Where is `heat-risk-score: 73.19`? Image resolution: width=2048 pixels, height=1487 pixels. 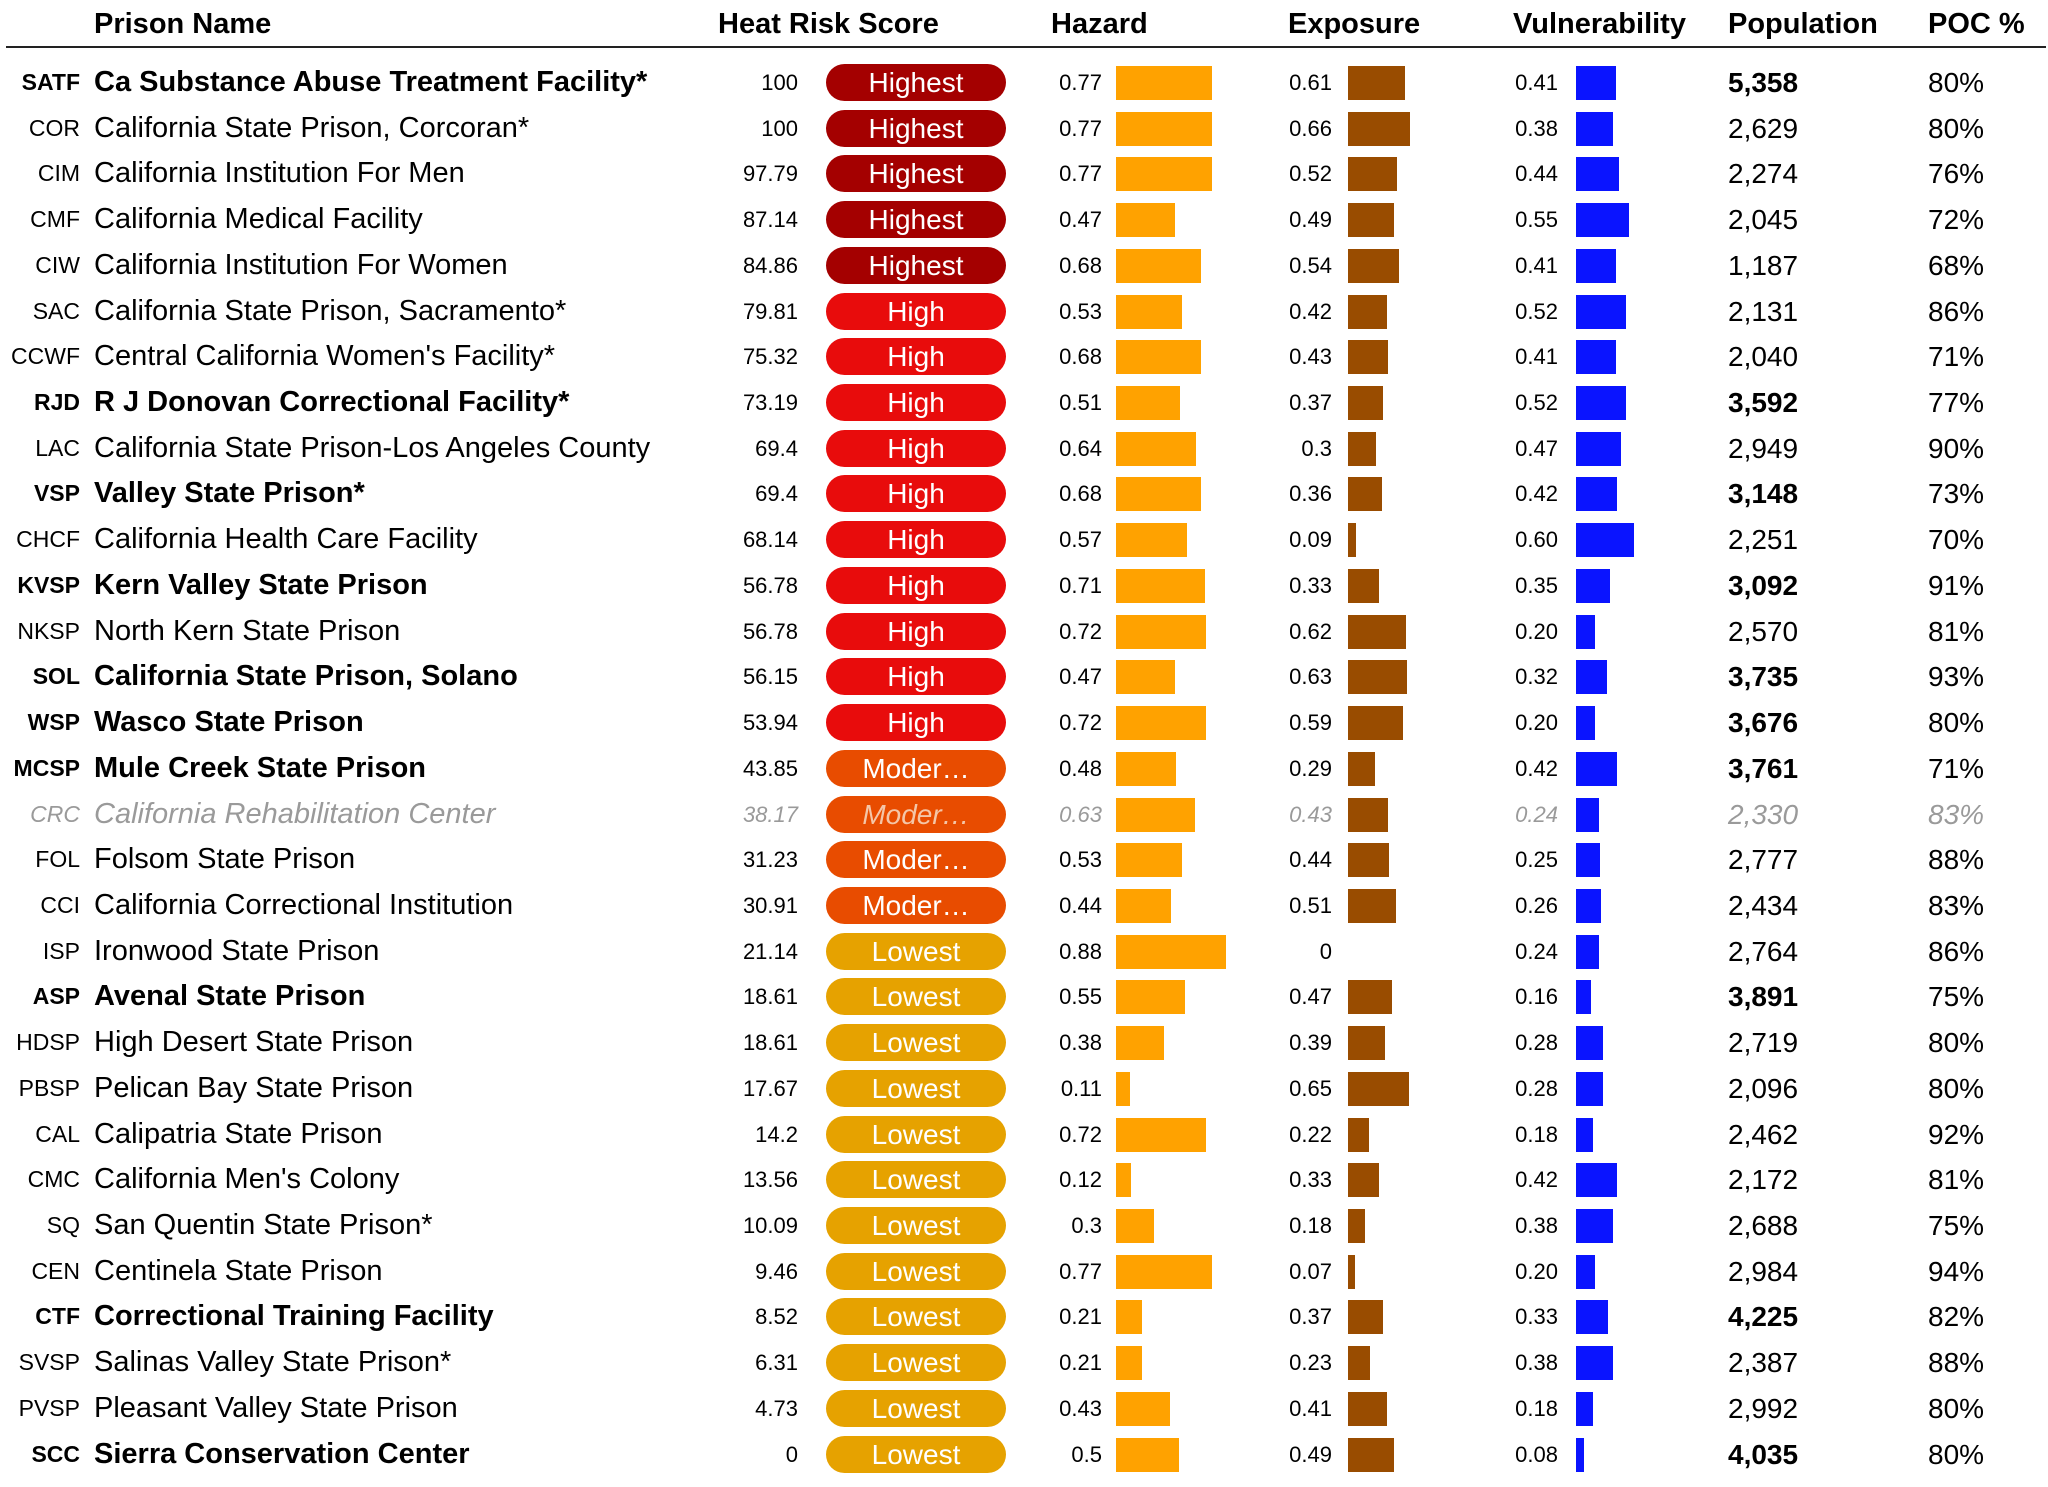 heat-risk-score: 73.19 is located at coordinates (770, 403).